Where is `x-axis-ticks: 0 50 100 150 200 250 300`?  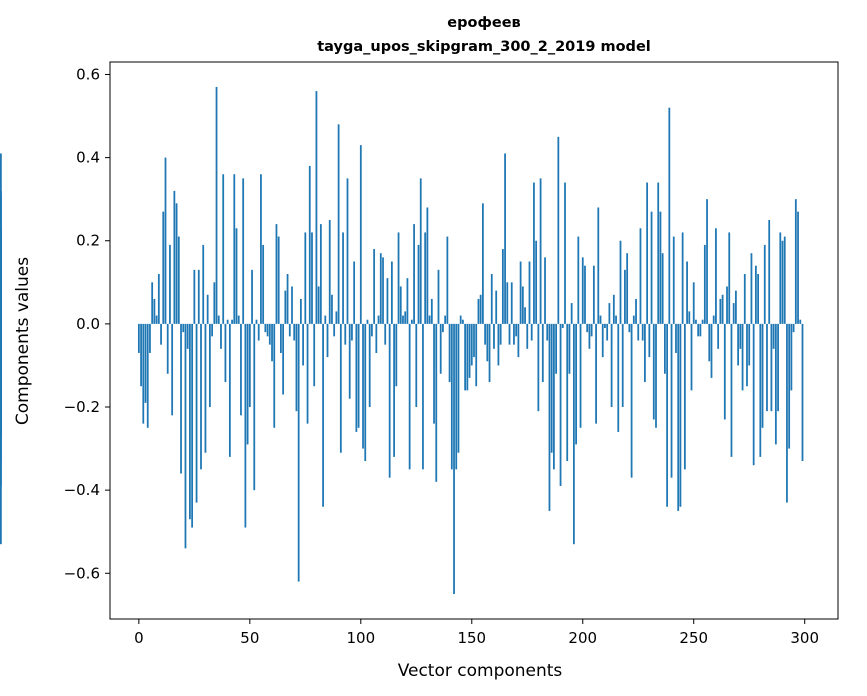 x-axis-ticks: 0 50 100 150 200 250 300 is located at coordinates (476, 633).